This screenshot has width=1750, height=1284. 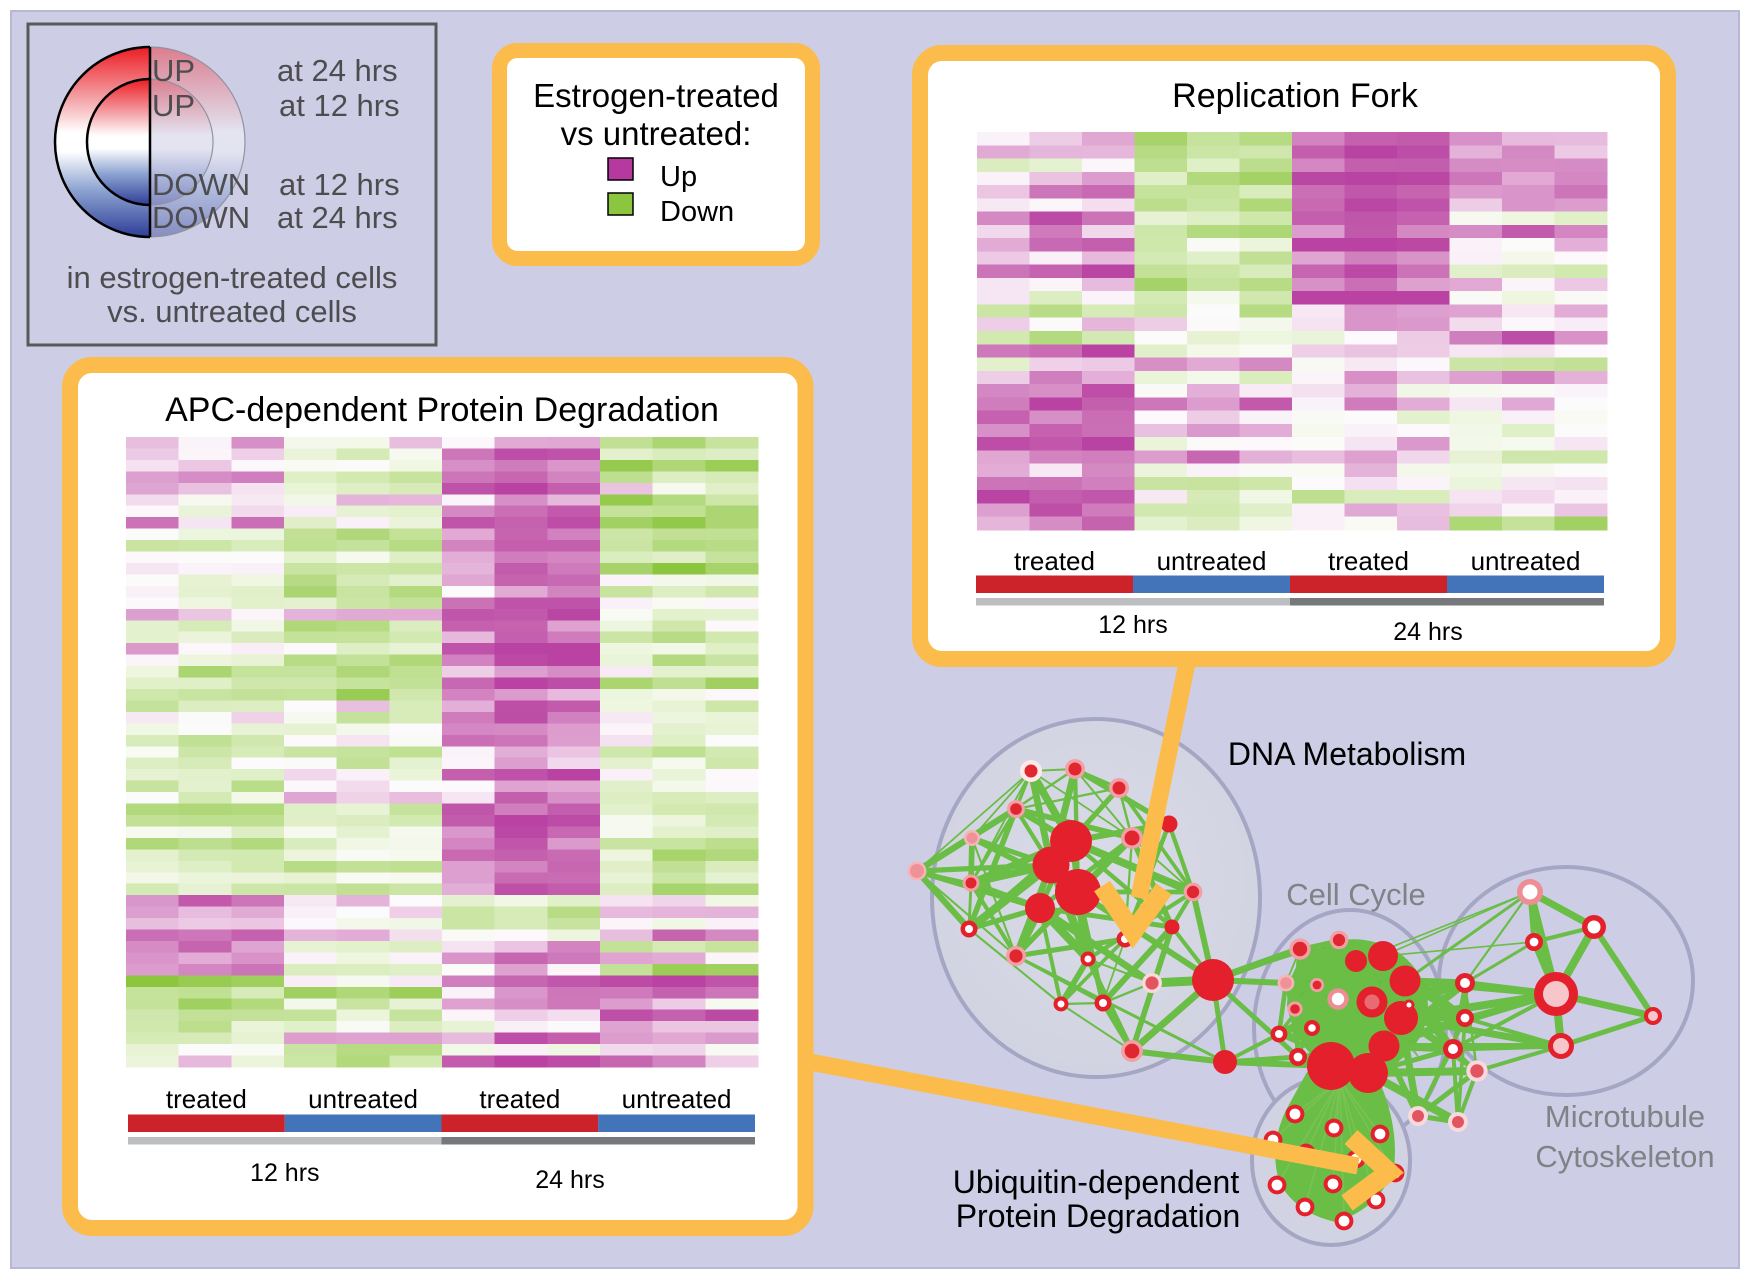 I want to click on svg-text: DNA Metabolism, so click(x=1347, y=754).